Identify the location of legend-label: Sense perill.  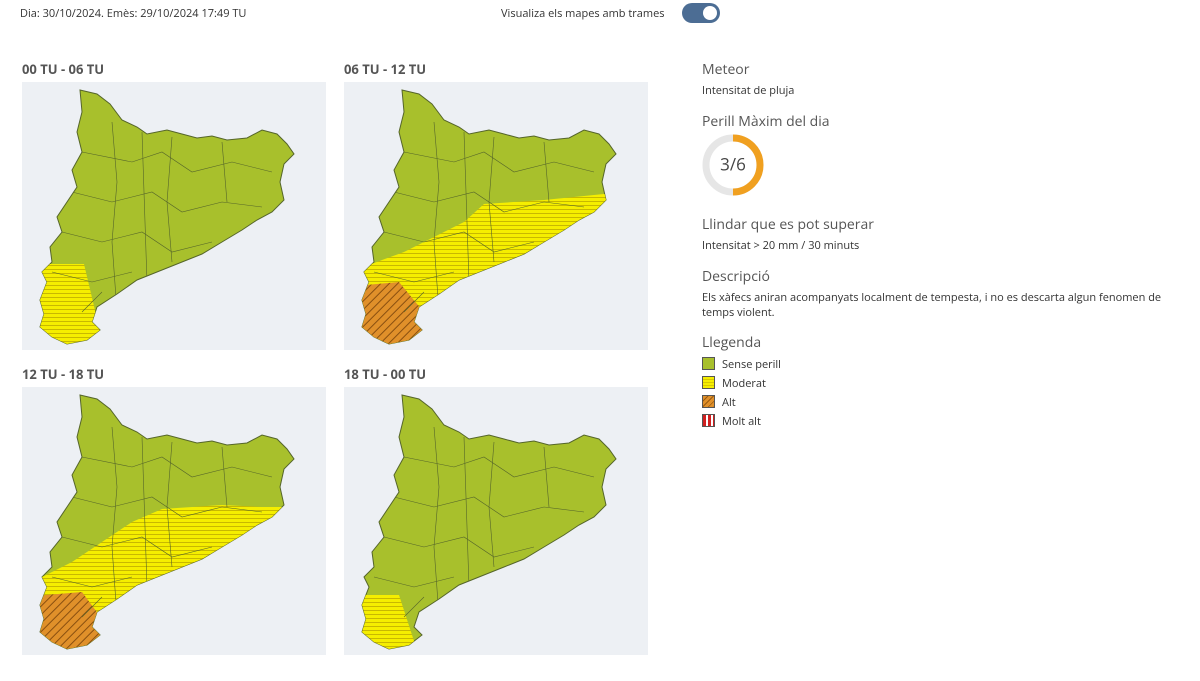
(751, 364).